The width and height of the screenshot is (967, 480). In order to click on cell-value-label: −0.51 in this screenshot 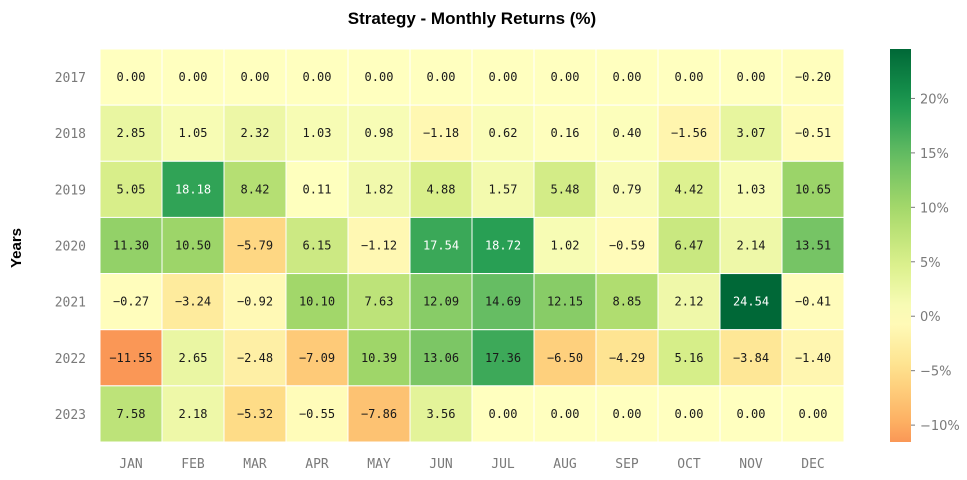, I will do `click(813, 133)`.